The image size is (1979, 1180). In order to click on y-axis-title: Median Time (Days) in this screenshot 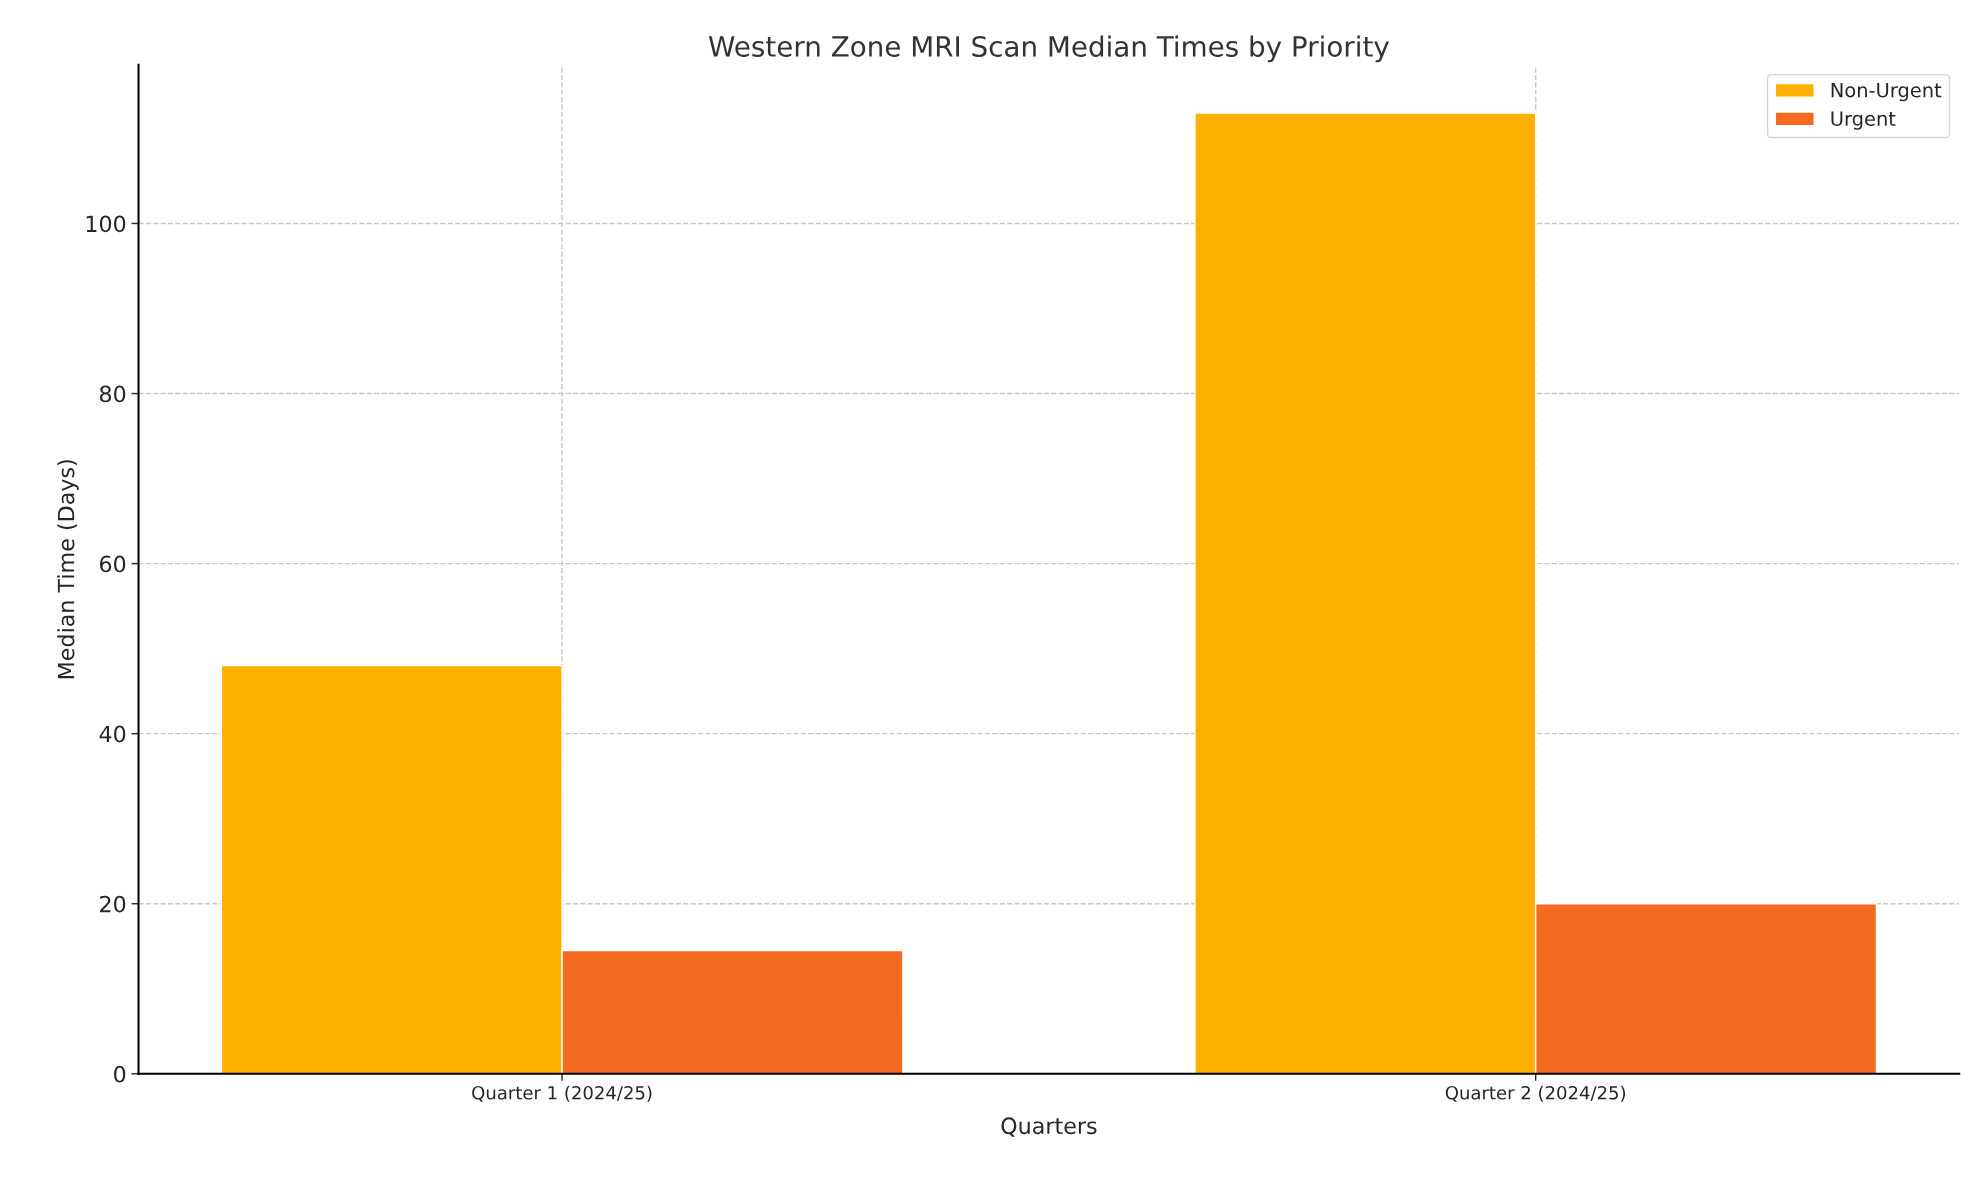, I will do `click(68, 569)`.